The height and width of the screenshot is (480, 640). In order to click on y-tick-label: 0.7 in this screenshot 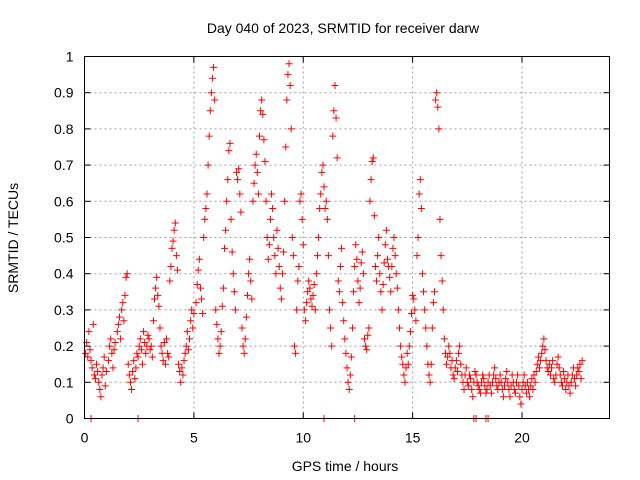, I will do `click(64, 165)`.